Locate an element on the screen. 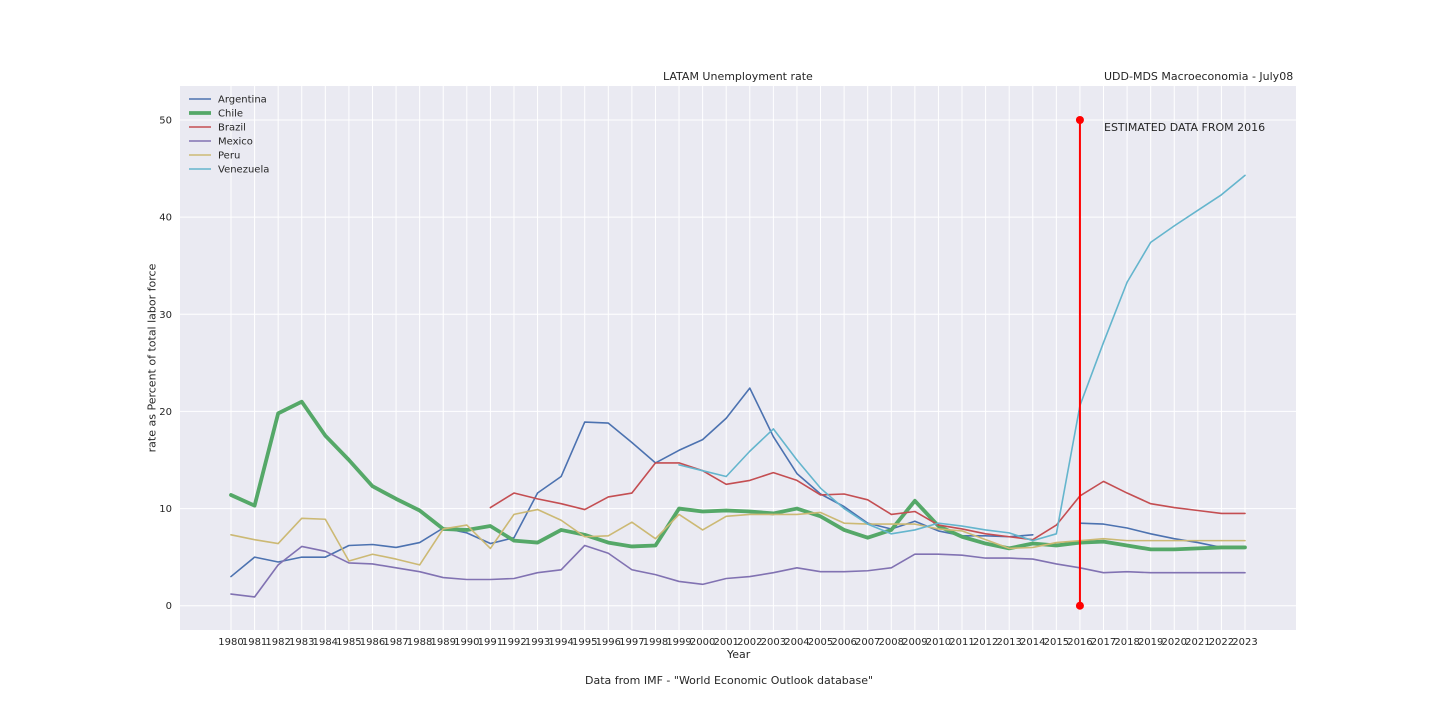 The image size is (1440, 720). x-tick-label-1988: 1988 is located at coordinates (419, 642).